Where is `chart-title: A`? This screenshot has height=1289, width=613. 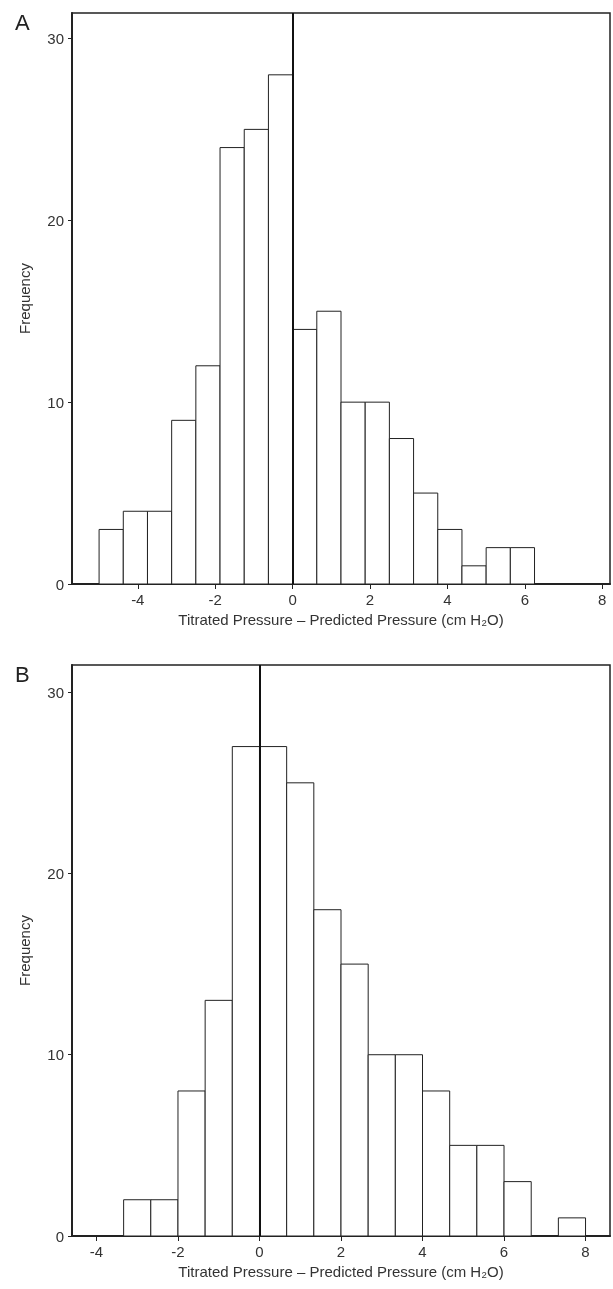 chart-title: A is located at coordinates (22, 22).